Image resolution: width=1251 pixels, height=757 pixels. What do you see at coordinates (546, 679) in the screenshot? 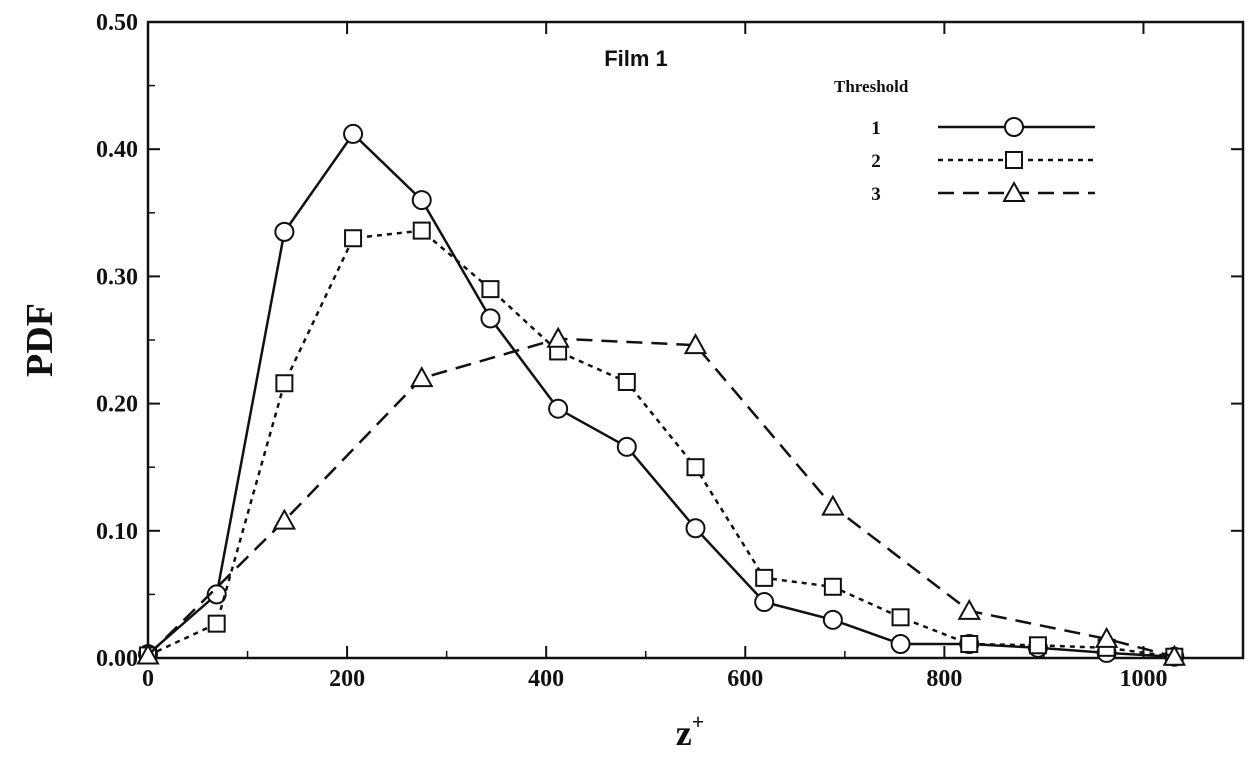
I see `x-tick-label: 400` at bounding box center [546, 679].